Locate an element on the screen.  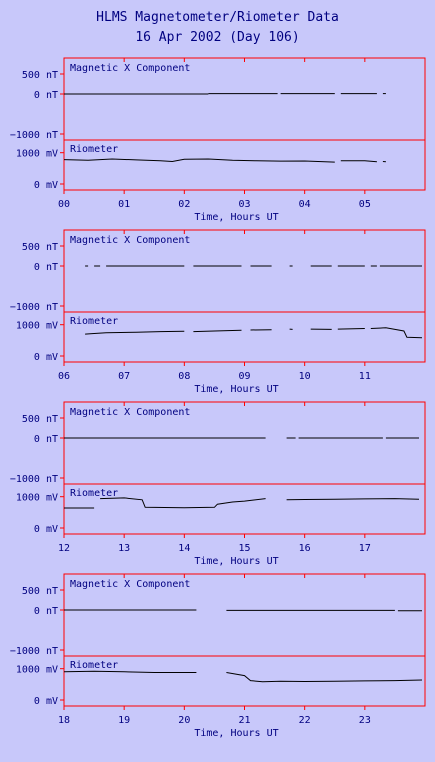
xtick-label: 21 is located at coordinates (244, 720).